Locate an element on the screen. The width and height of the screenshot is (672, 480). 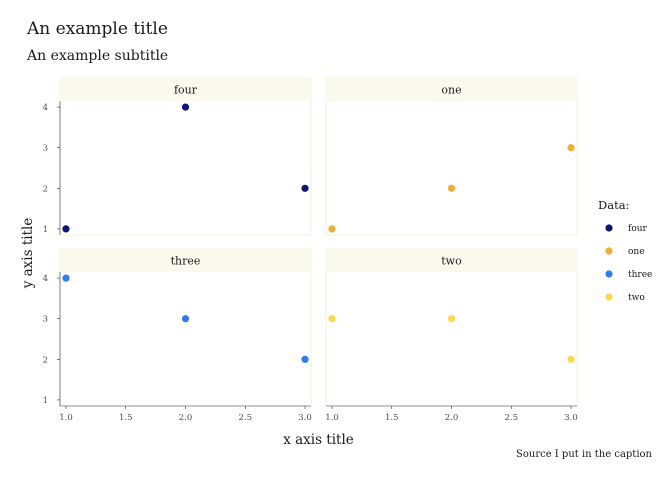
legend-title: Data: is located at coordinates (613, 205).